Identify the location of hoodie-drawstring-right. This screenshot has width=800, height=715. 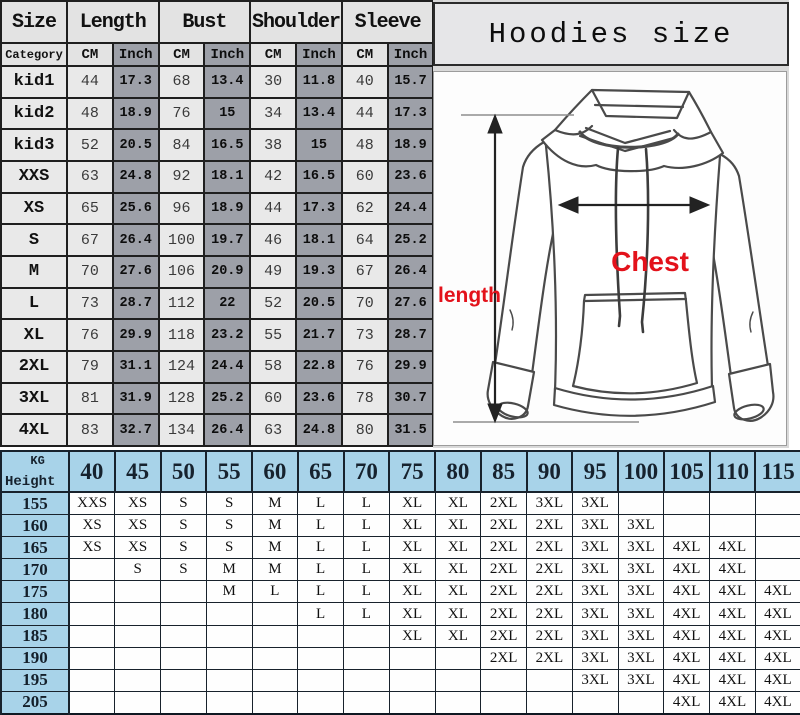
(645, 240).